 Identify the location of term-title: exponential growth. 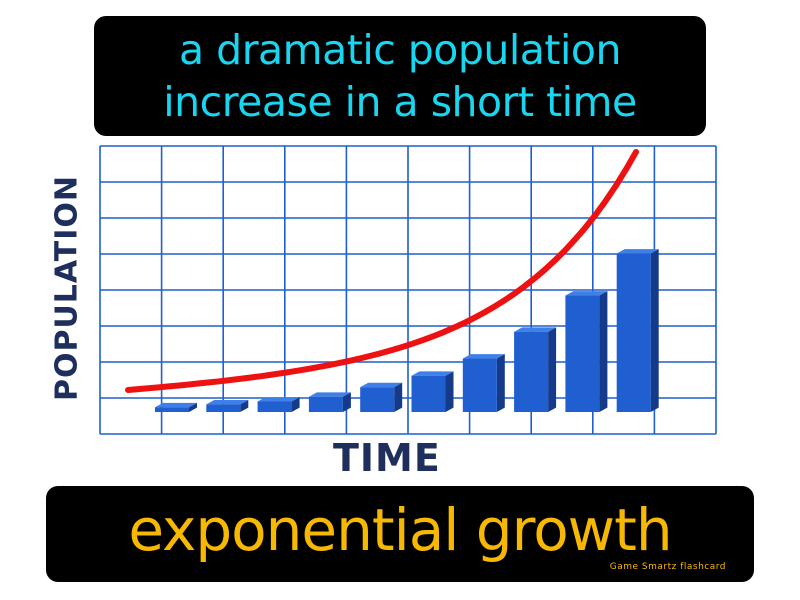
(400, 530).